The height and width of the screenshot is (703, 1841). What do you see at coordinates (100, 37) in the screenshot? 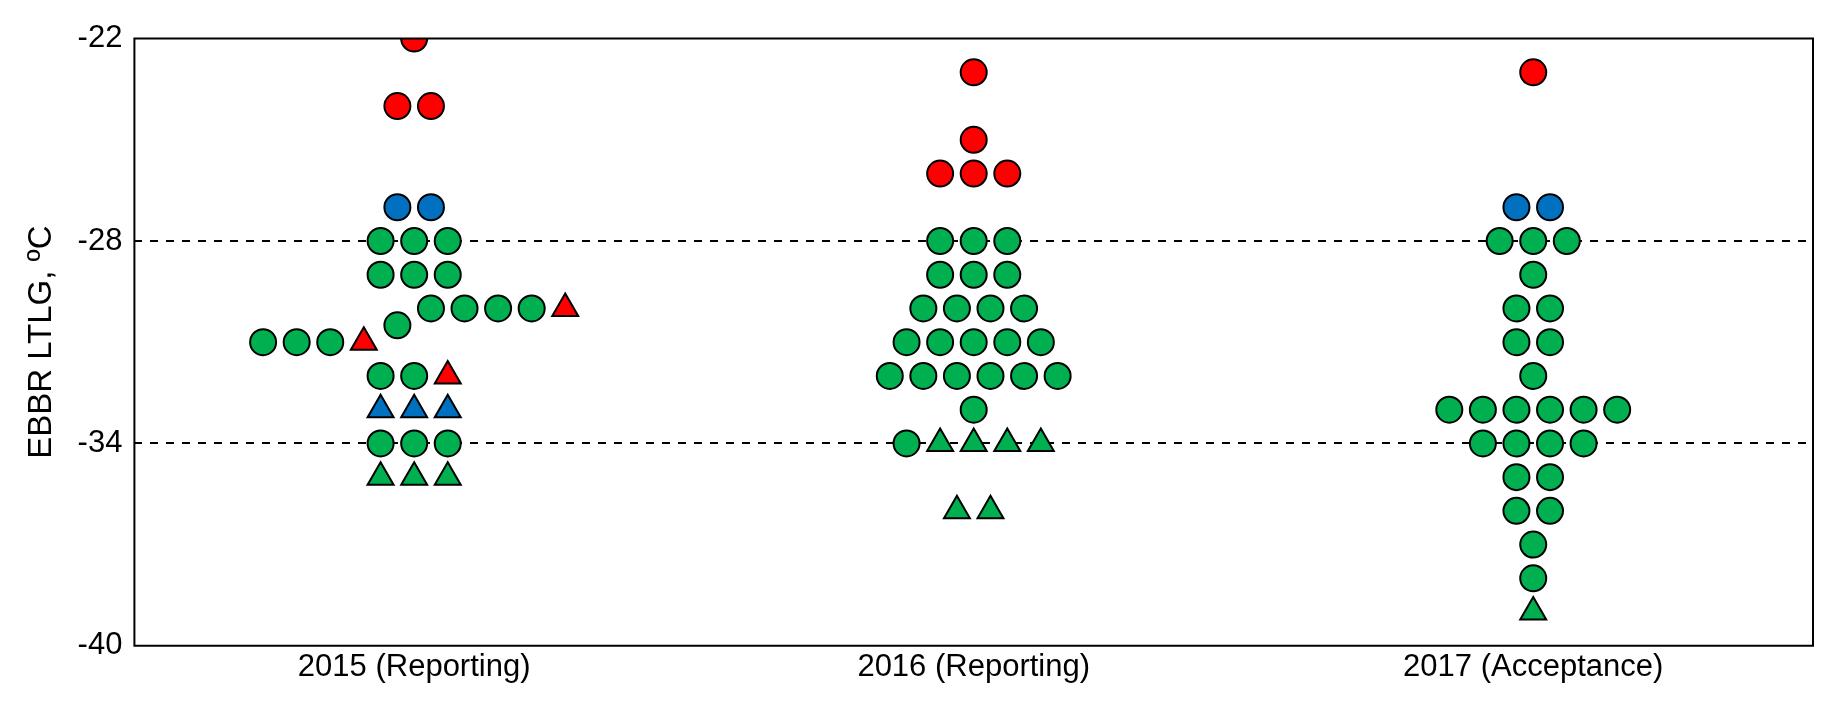
I see `y-tick-label: -22` at bounding box center [100, 37].